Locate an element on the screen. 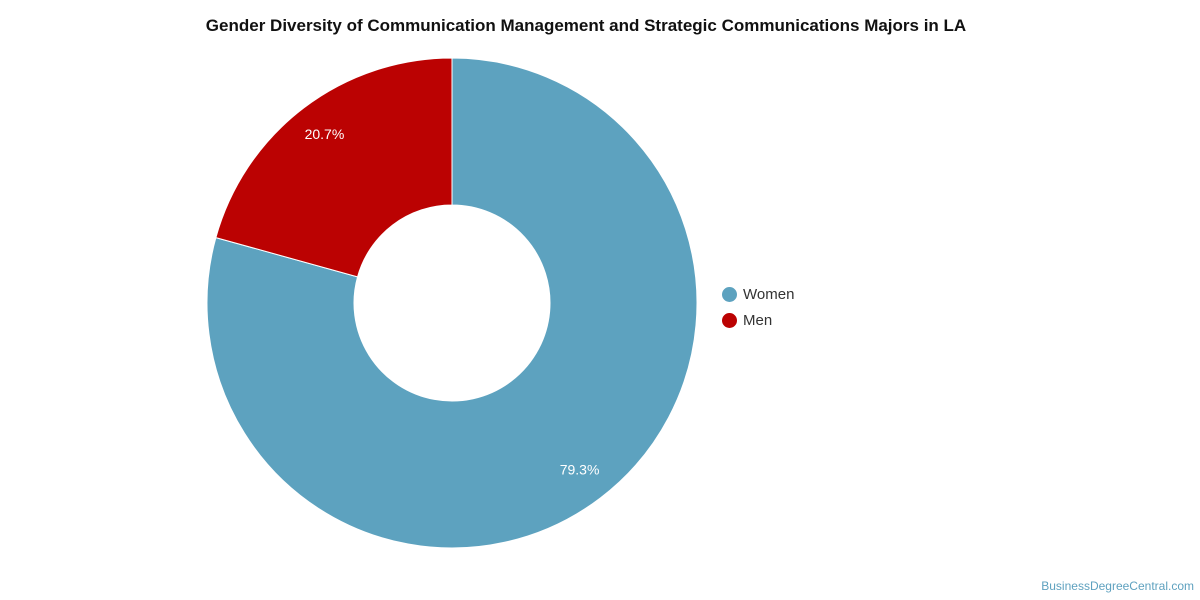 The width and height of the screenshot is (1200, 600). legend-swatch-men is located at coordinates (729, 320).